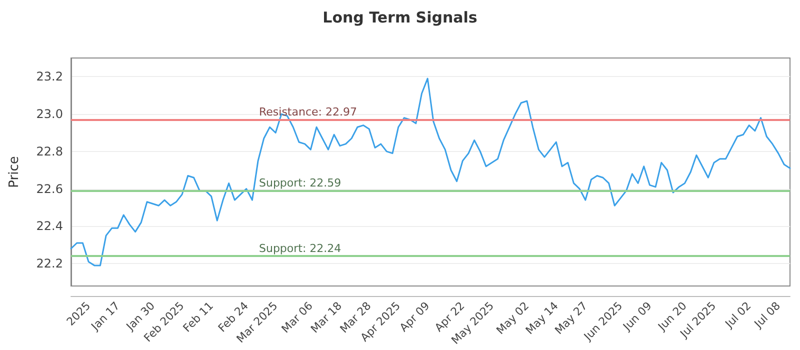 This screenshot has height=350, width=800. What do you see at coordinates (400, 17) in the screenshot?
I see `chart-title: Long Term Signals` at bounding box center [400, 17].